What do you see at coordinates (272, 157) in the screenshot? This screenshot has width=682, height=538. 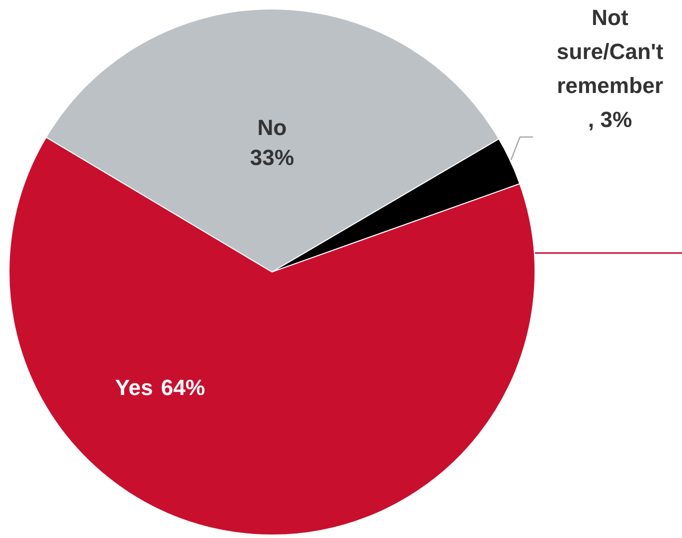 I see `data-label: 33%` at bounding box center [272, 157].